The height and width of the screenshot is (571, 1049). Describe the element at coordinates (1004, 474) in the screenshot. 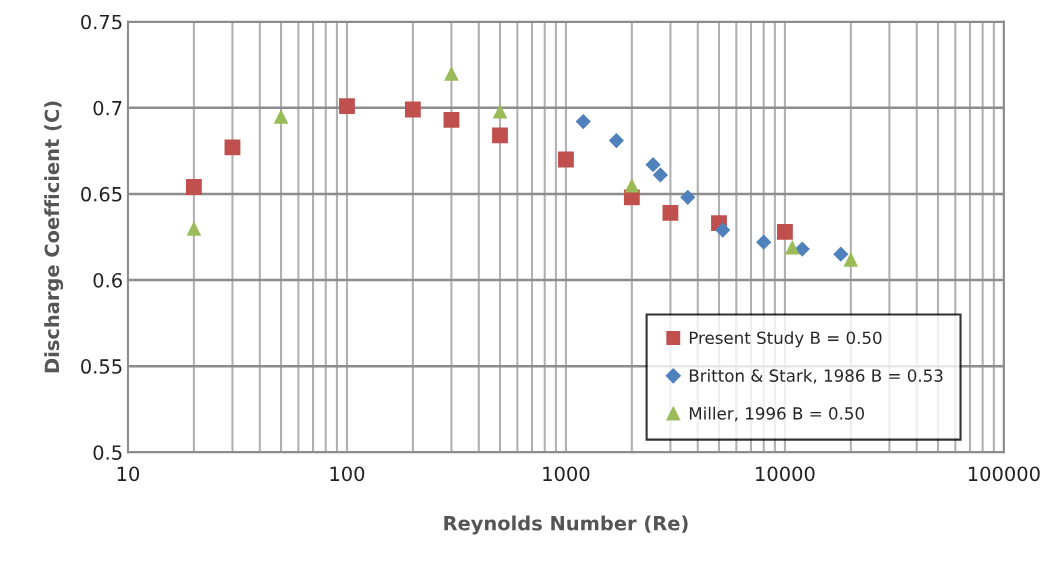

I see `x-tick-label: 100000` at that location.